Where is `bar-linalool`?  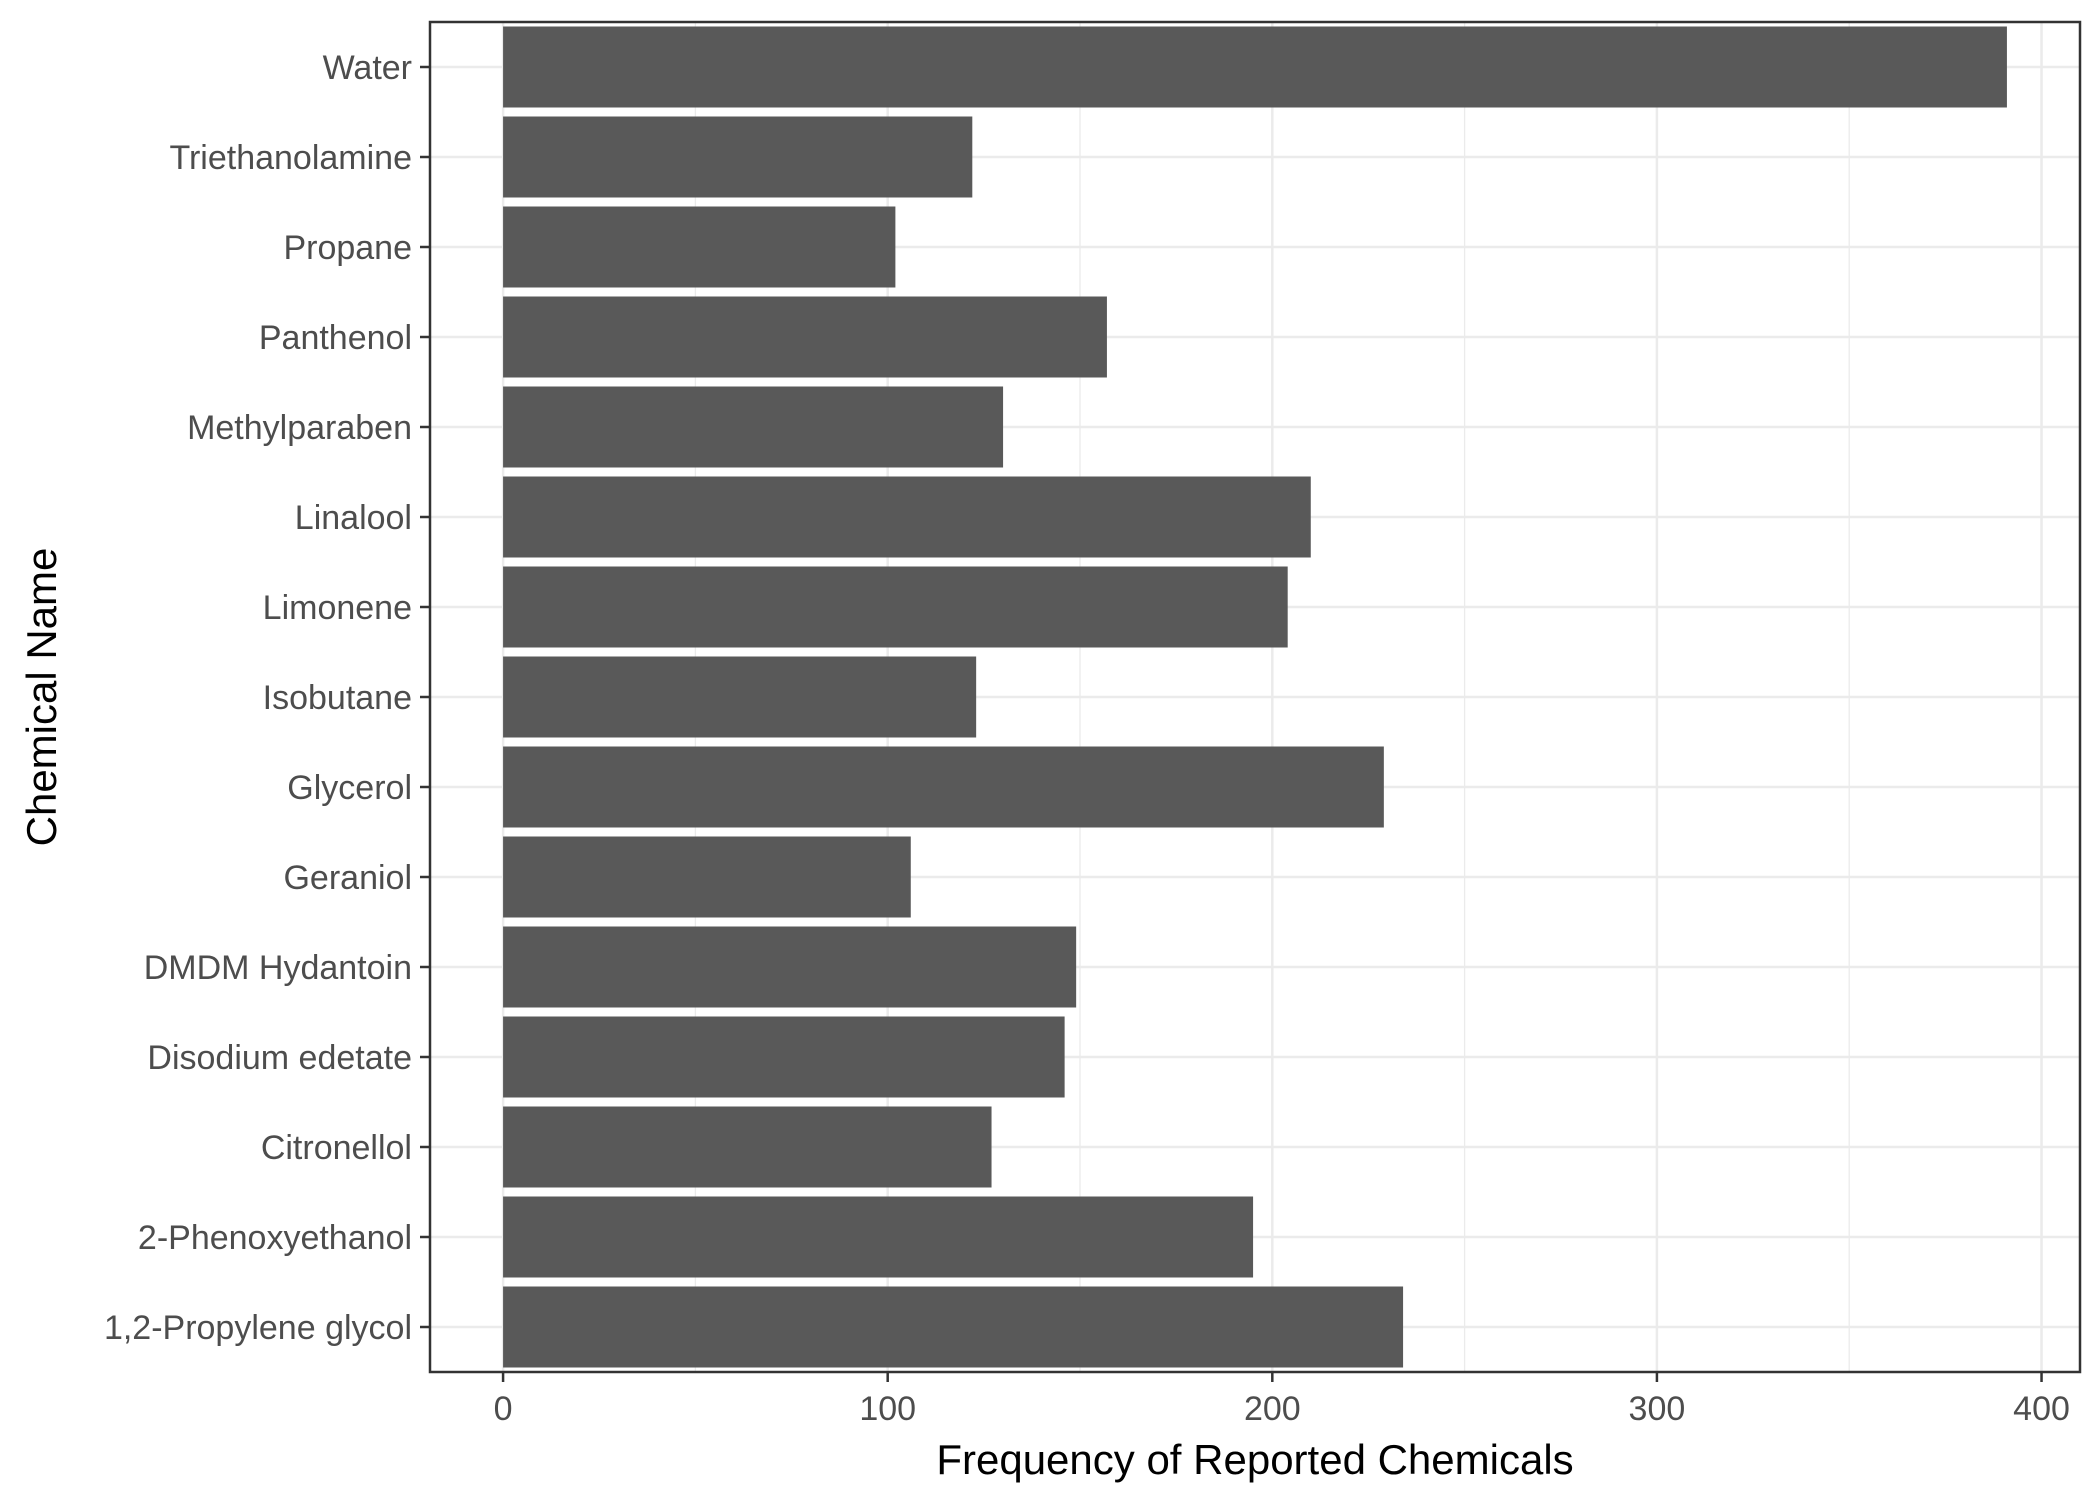 bar-linalool is located at coordinates (907, 517).